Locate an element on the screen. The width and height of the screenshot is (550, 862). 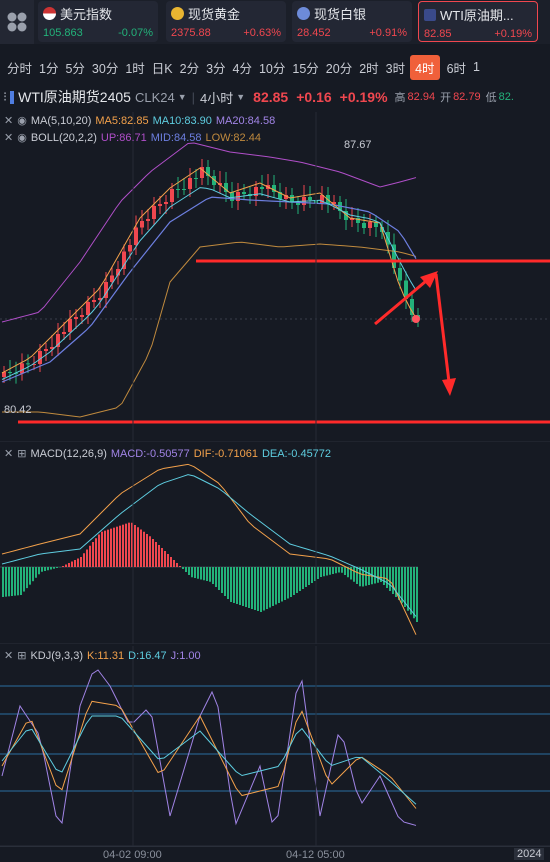
timeframe-12: 2时 is located at coordinates (369, 68).